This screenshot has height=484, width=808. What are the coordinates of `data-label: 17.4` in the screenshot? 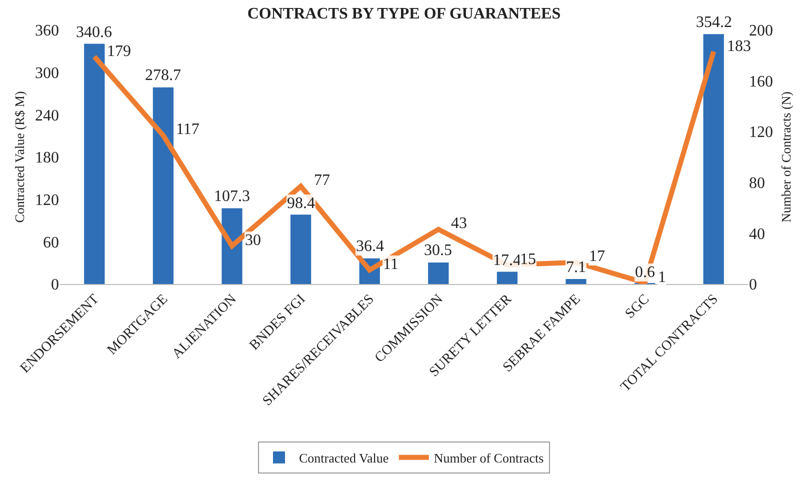 It's located at (507, 260).